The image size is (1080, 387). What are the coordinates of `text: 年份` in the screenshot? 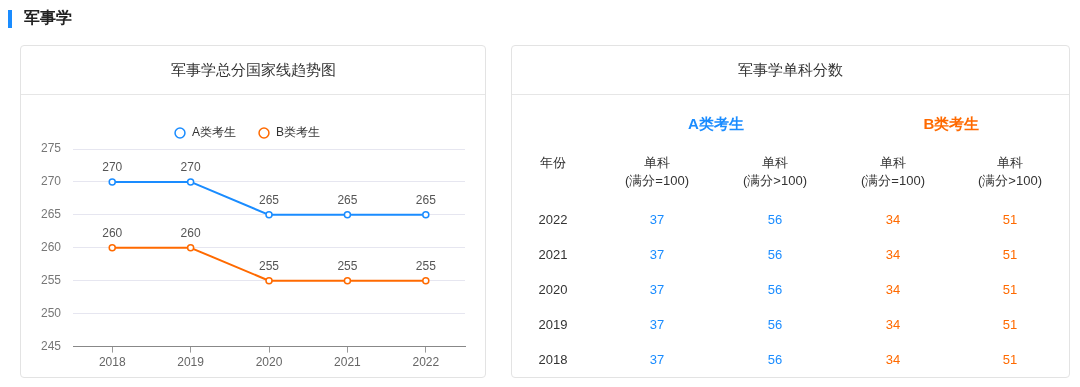 It's located at (553, 163).